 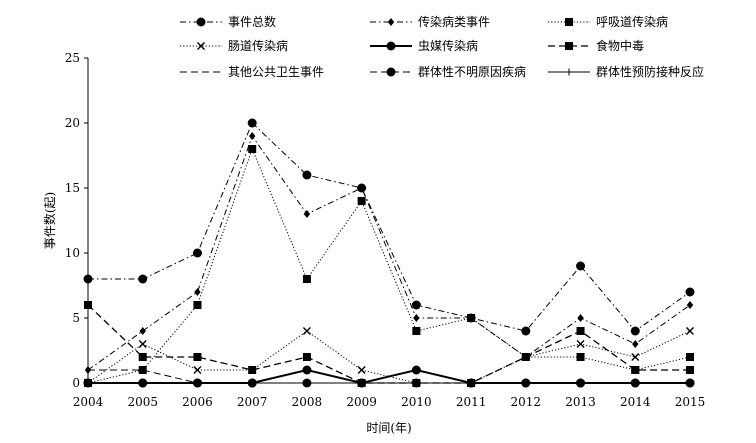 I want to click on legend-label: 虫媒传染病, so click(x=448, y=45).